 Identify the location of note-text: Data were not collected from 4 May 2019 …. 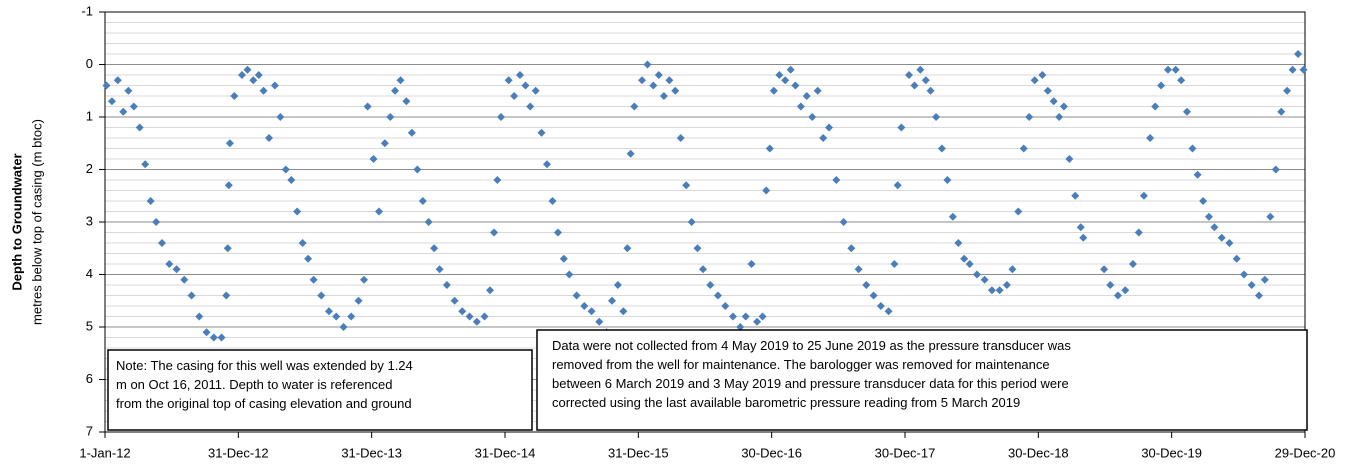
(811, 345).